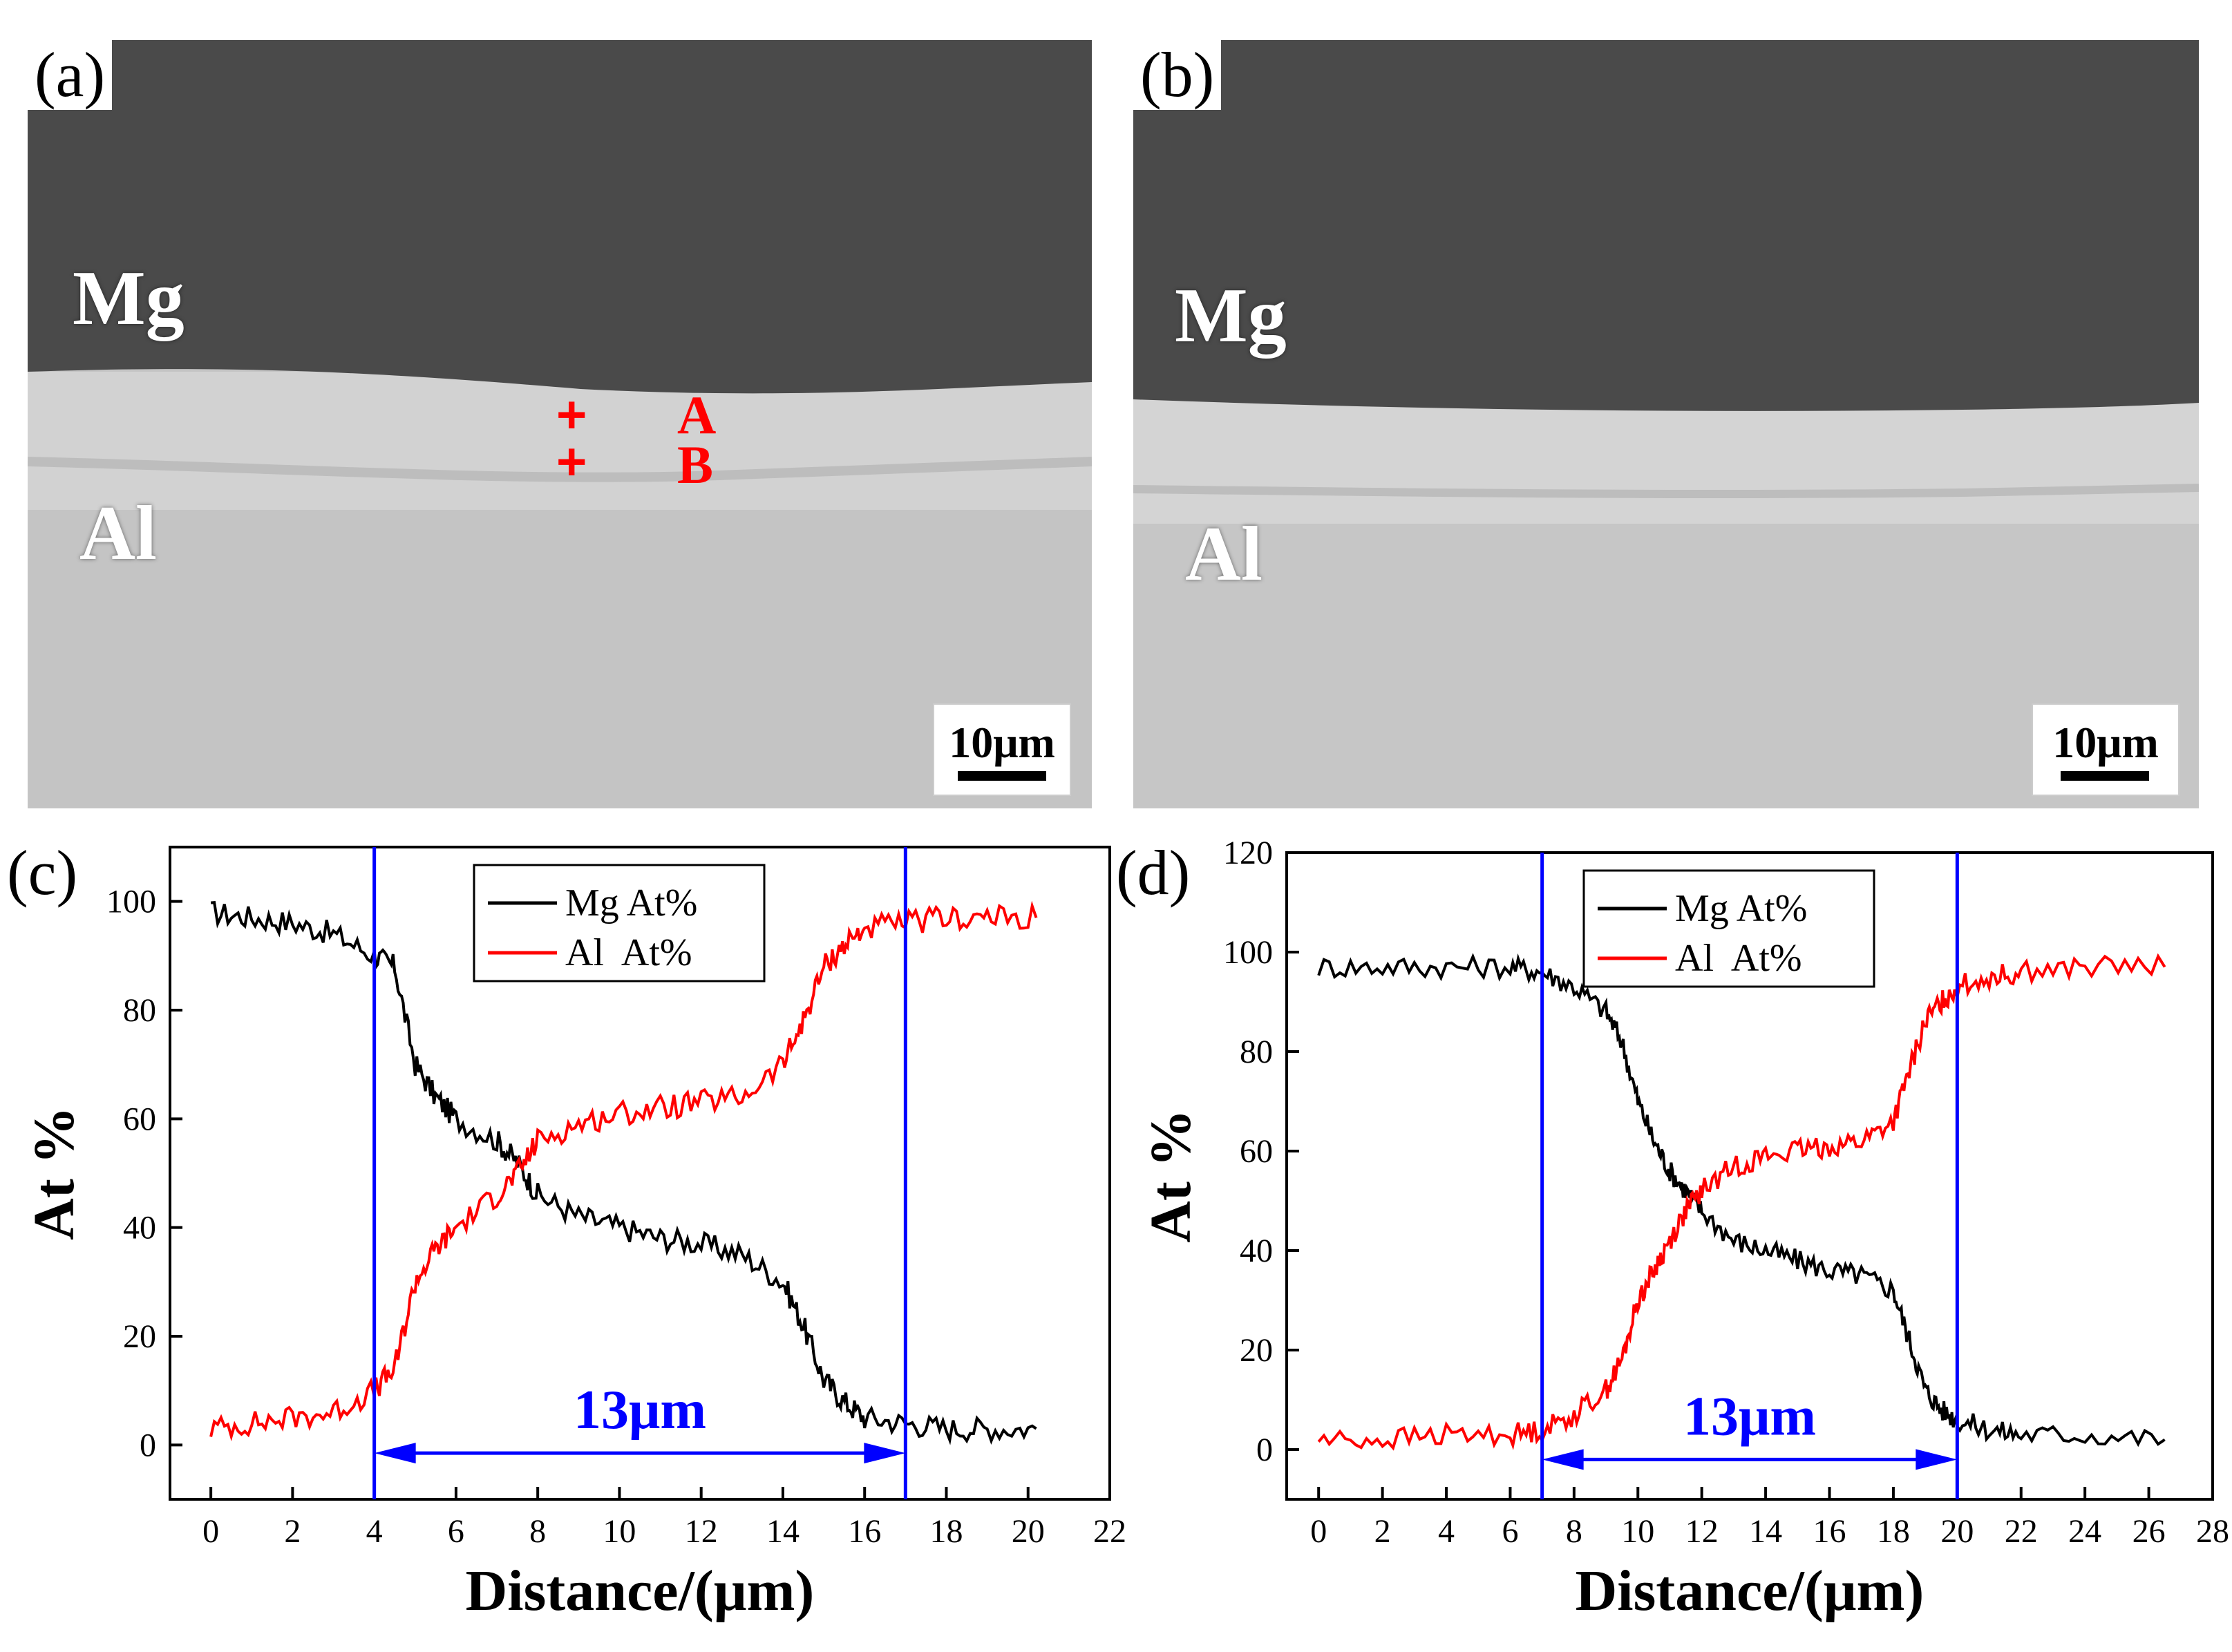  What do you see at coordinates (395, 1453) in the screenshot?
I see `span-arrowhead-left-c` at bounding box center [395, 1453].